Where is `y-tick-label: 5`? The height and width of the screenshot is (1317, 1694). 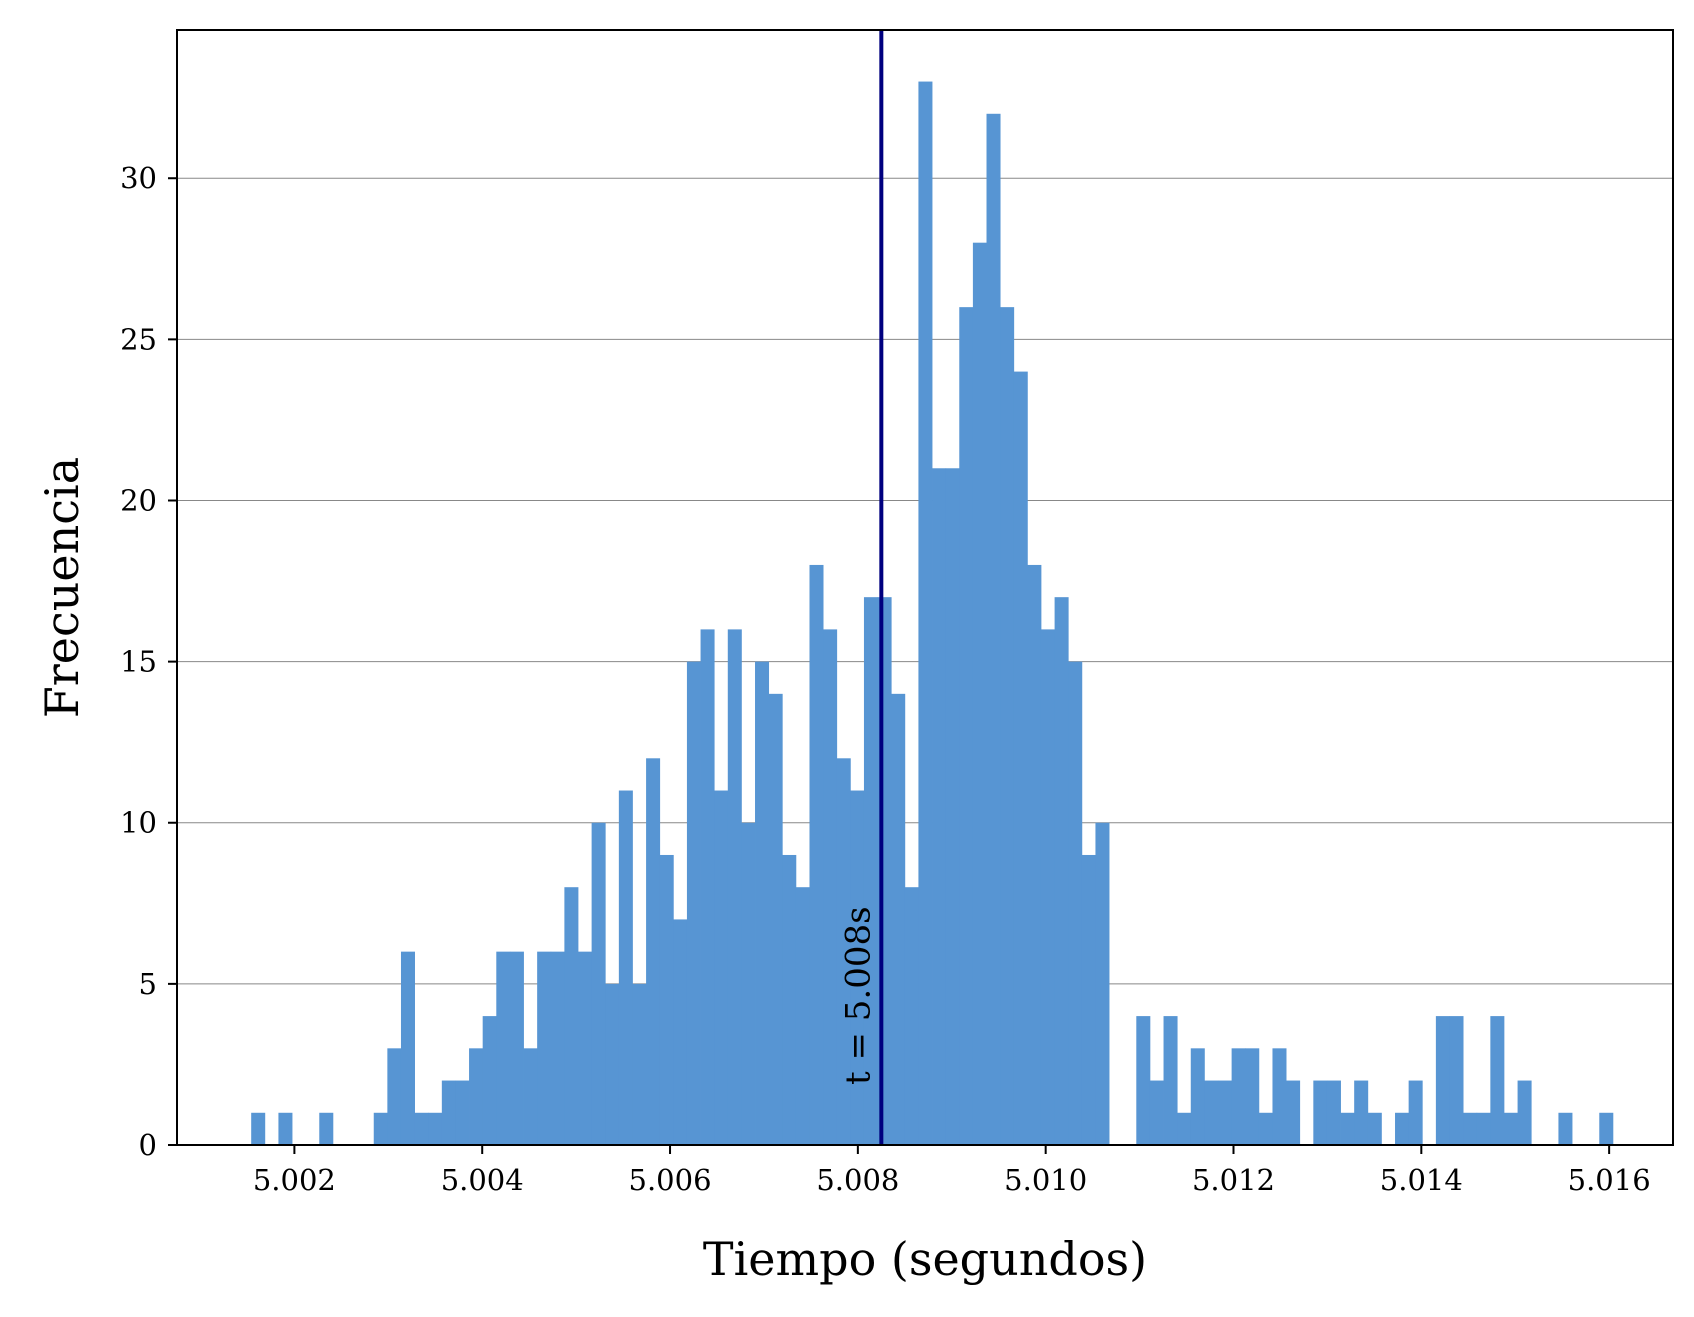
y-tick-label: 5 is located at coordinates (148, 984).